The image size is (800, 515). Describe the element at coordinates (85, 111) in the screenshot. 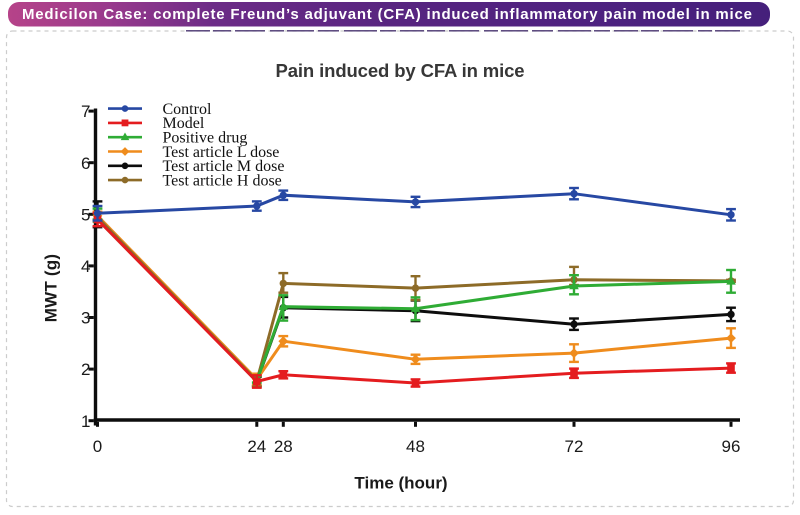

I see `svg-text: 7` at that location.